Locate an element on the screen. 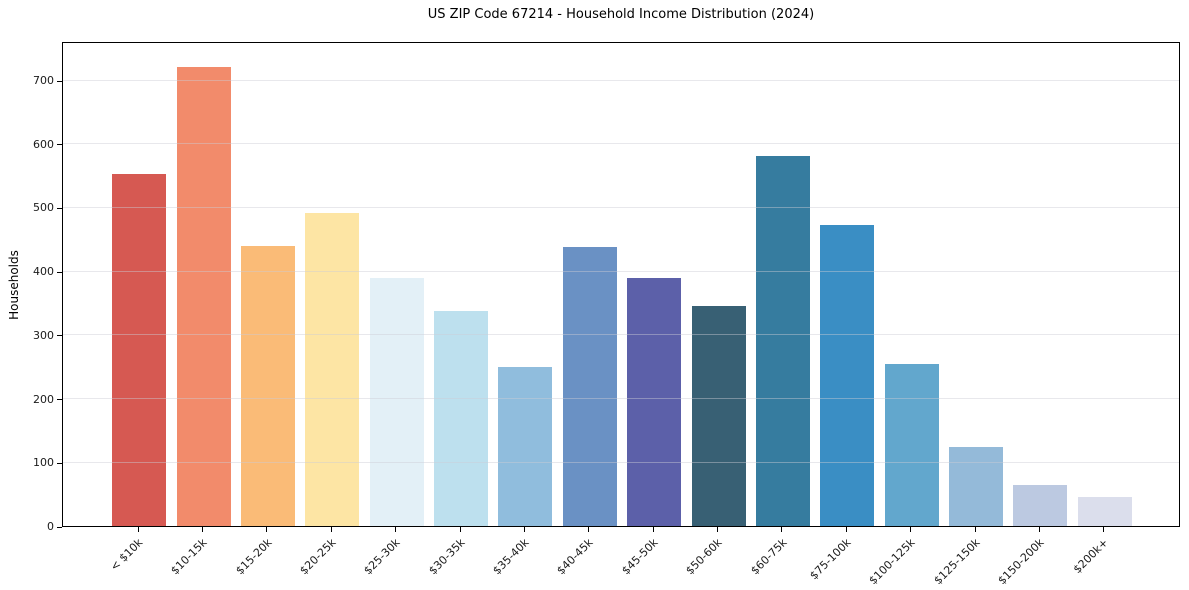 The height and width of the screenshot is (590, 1189). bar--20-25k is located at coordinates (332, 369).